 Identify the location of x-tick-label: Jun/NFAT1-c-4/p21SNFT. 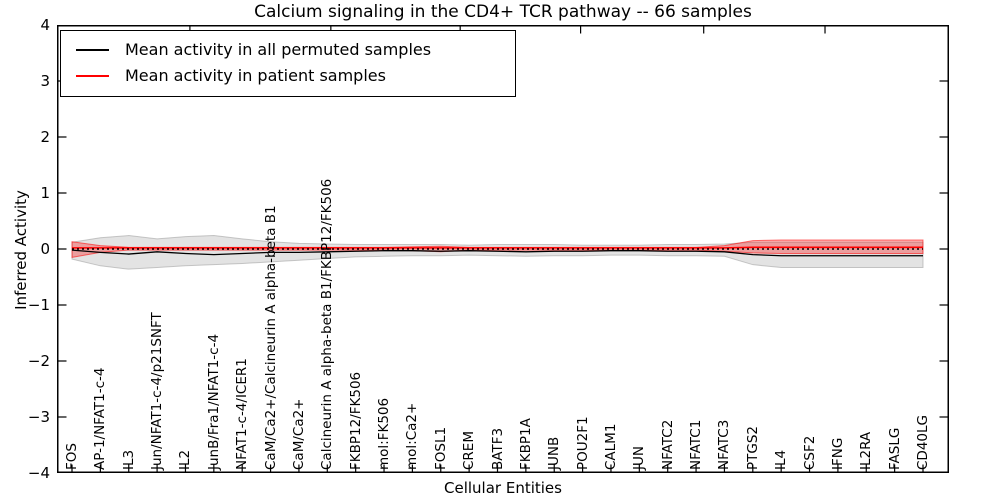
(157, 391).